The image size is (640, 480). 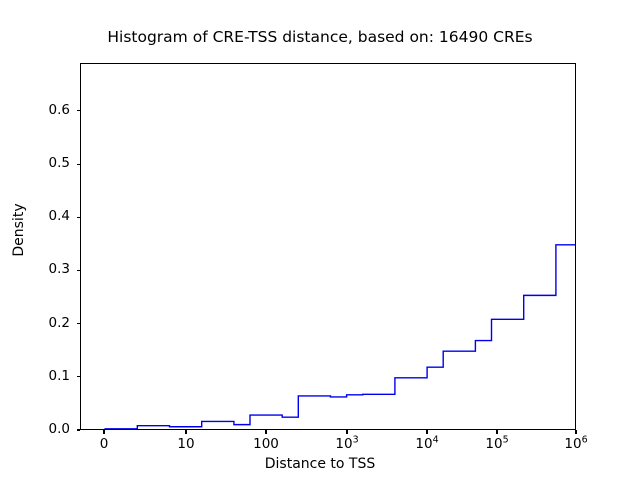 I want to click on y-tick-label: 0.4, so click(x=59, y=216).